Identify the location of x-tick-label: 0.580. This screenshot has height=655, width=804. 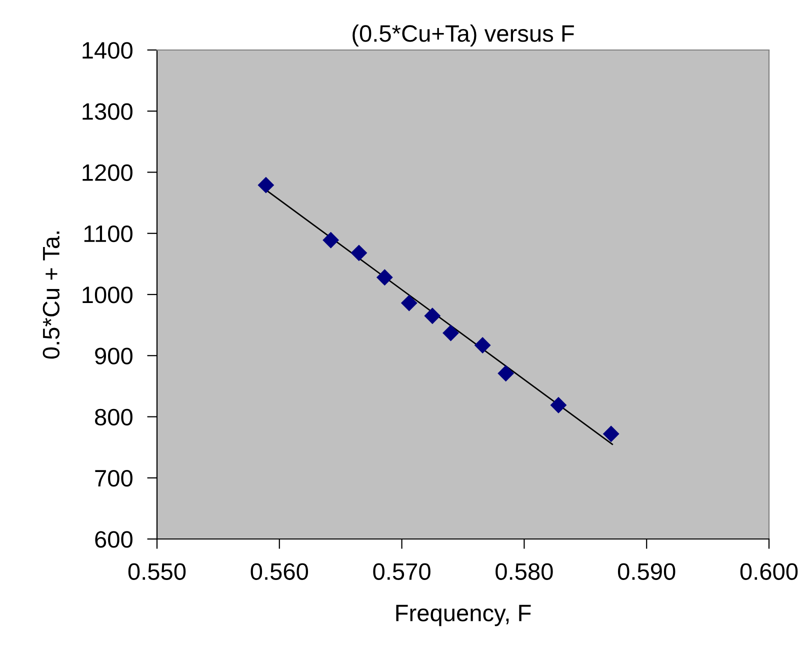
(524, 571).